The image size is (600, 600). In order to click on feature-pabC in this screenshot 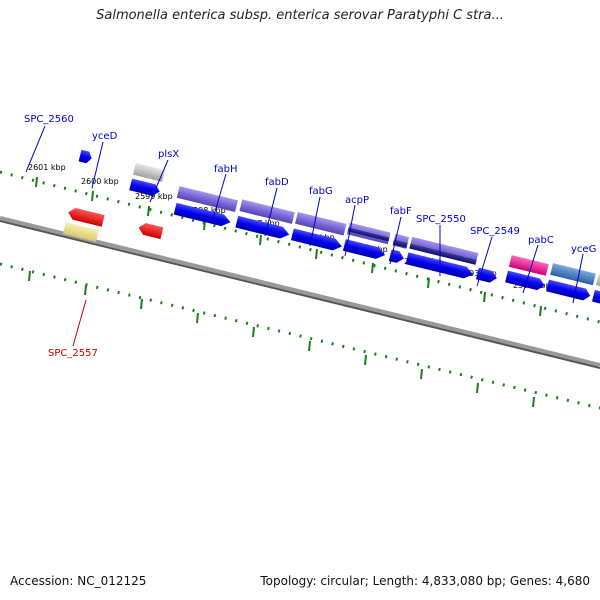, I will do `click(573, 274)`.